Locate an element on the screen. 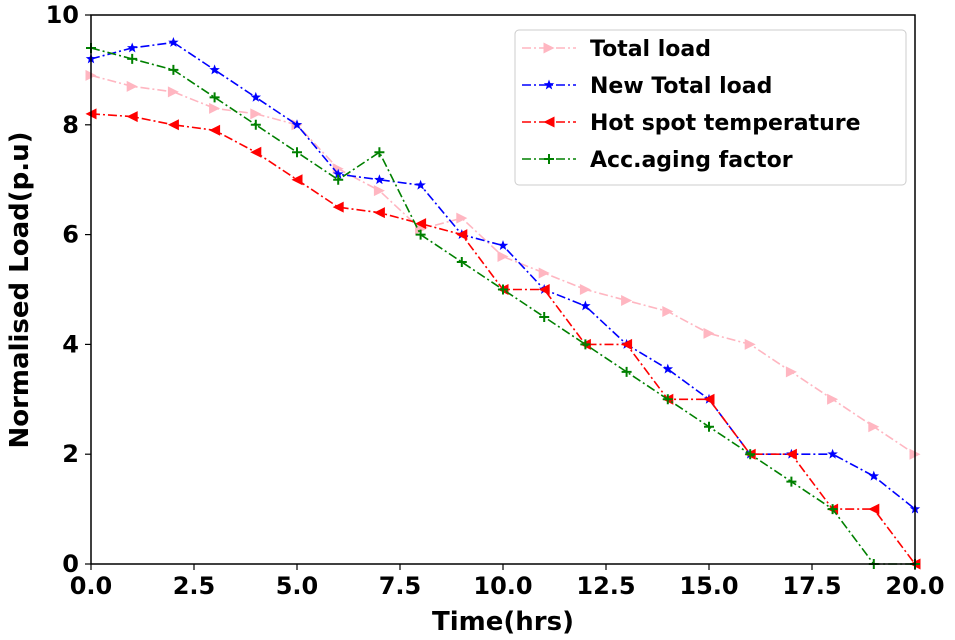 The width and height of the screenshot is (955, 640). legend-label: Acc.aging factor is located at coordinates (691, 160).